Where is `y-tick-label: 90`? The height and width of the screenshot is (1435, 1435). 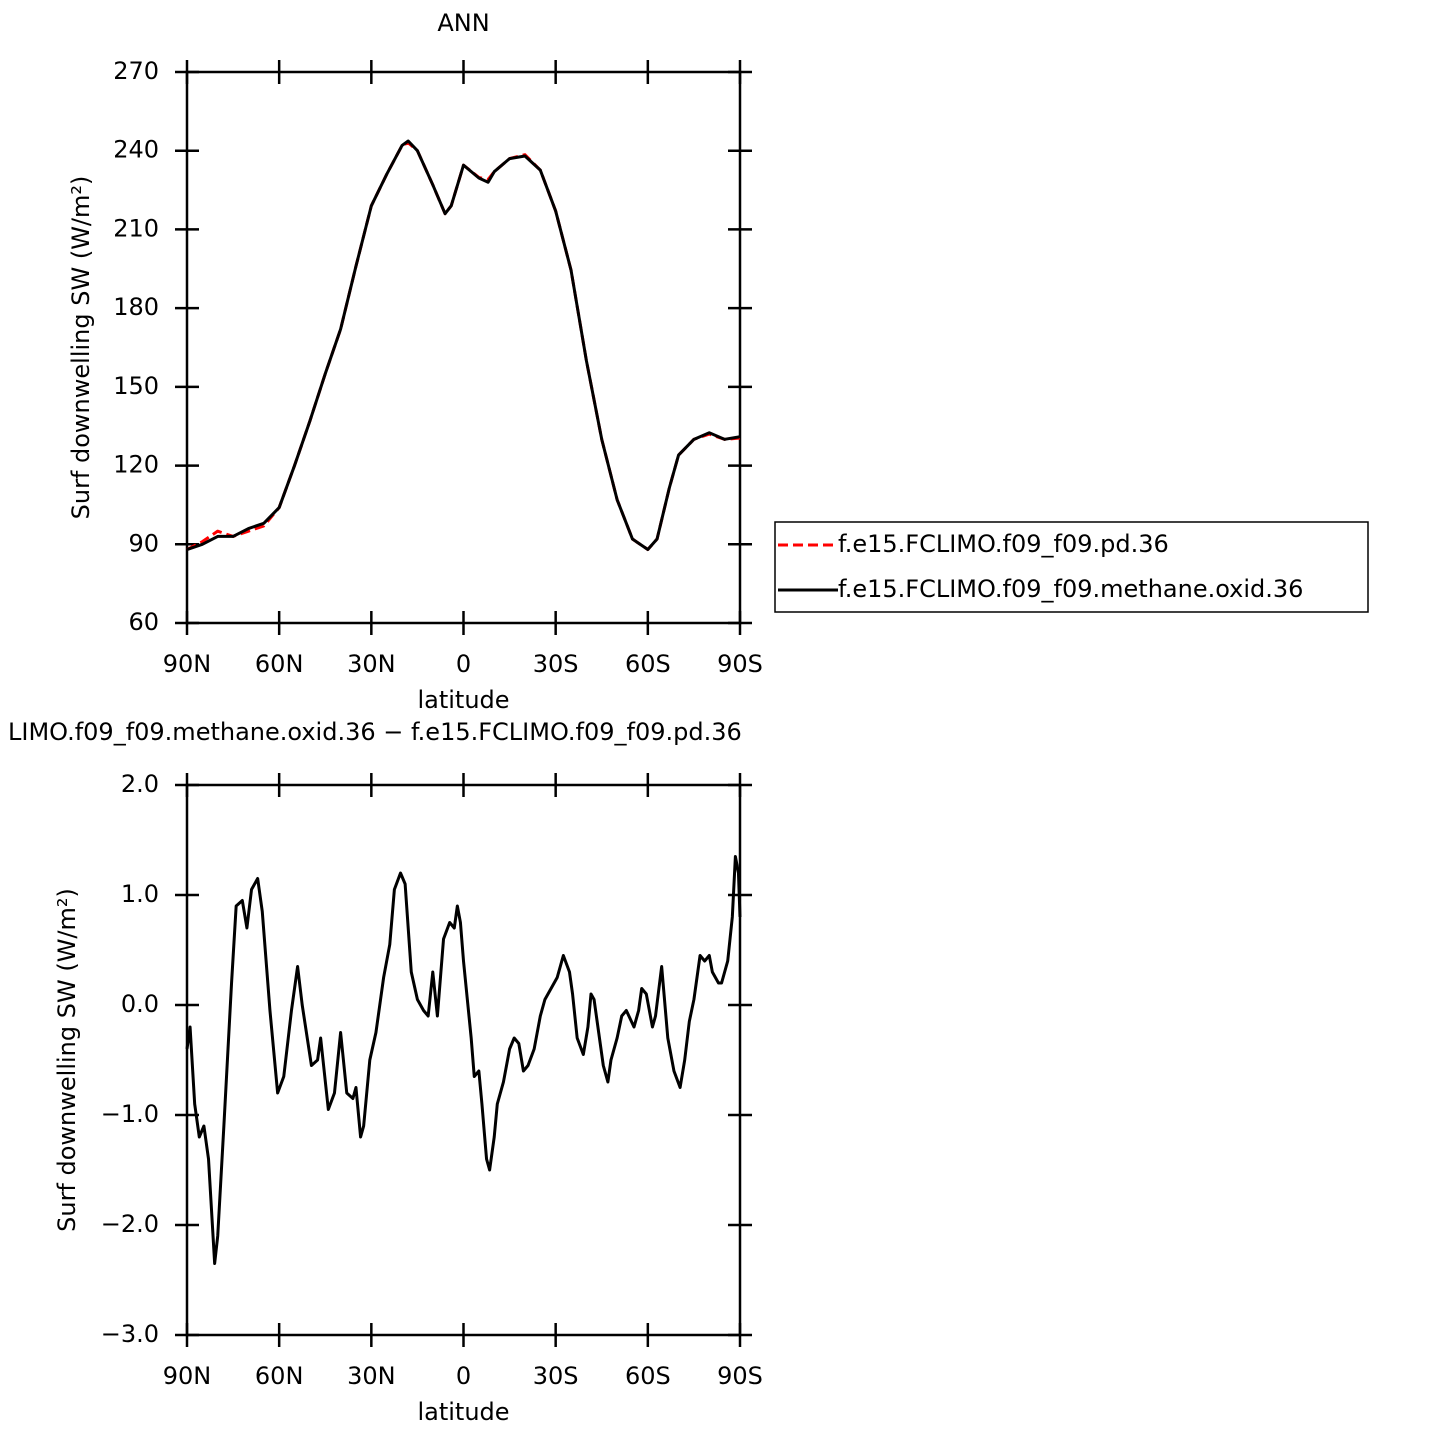
y-tick-label: 90 is located at coordinates (143, 543).